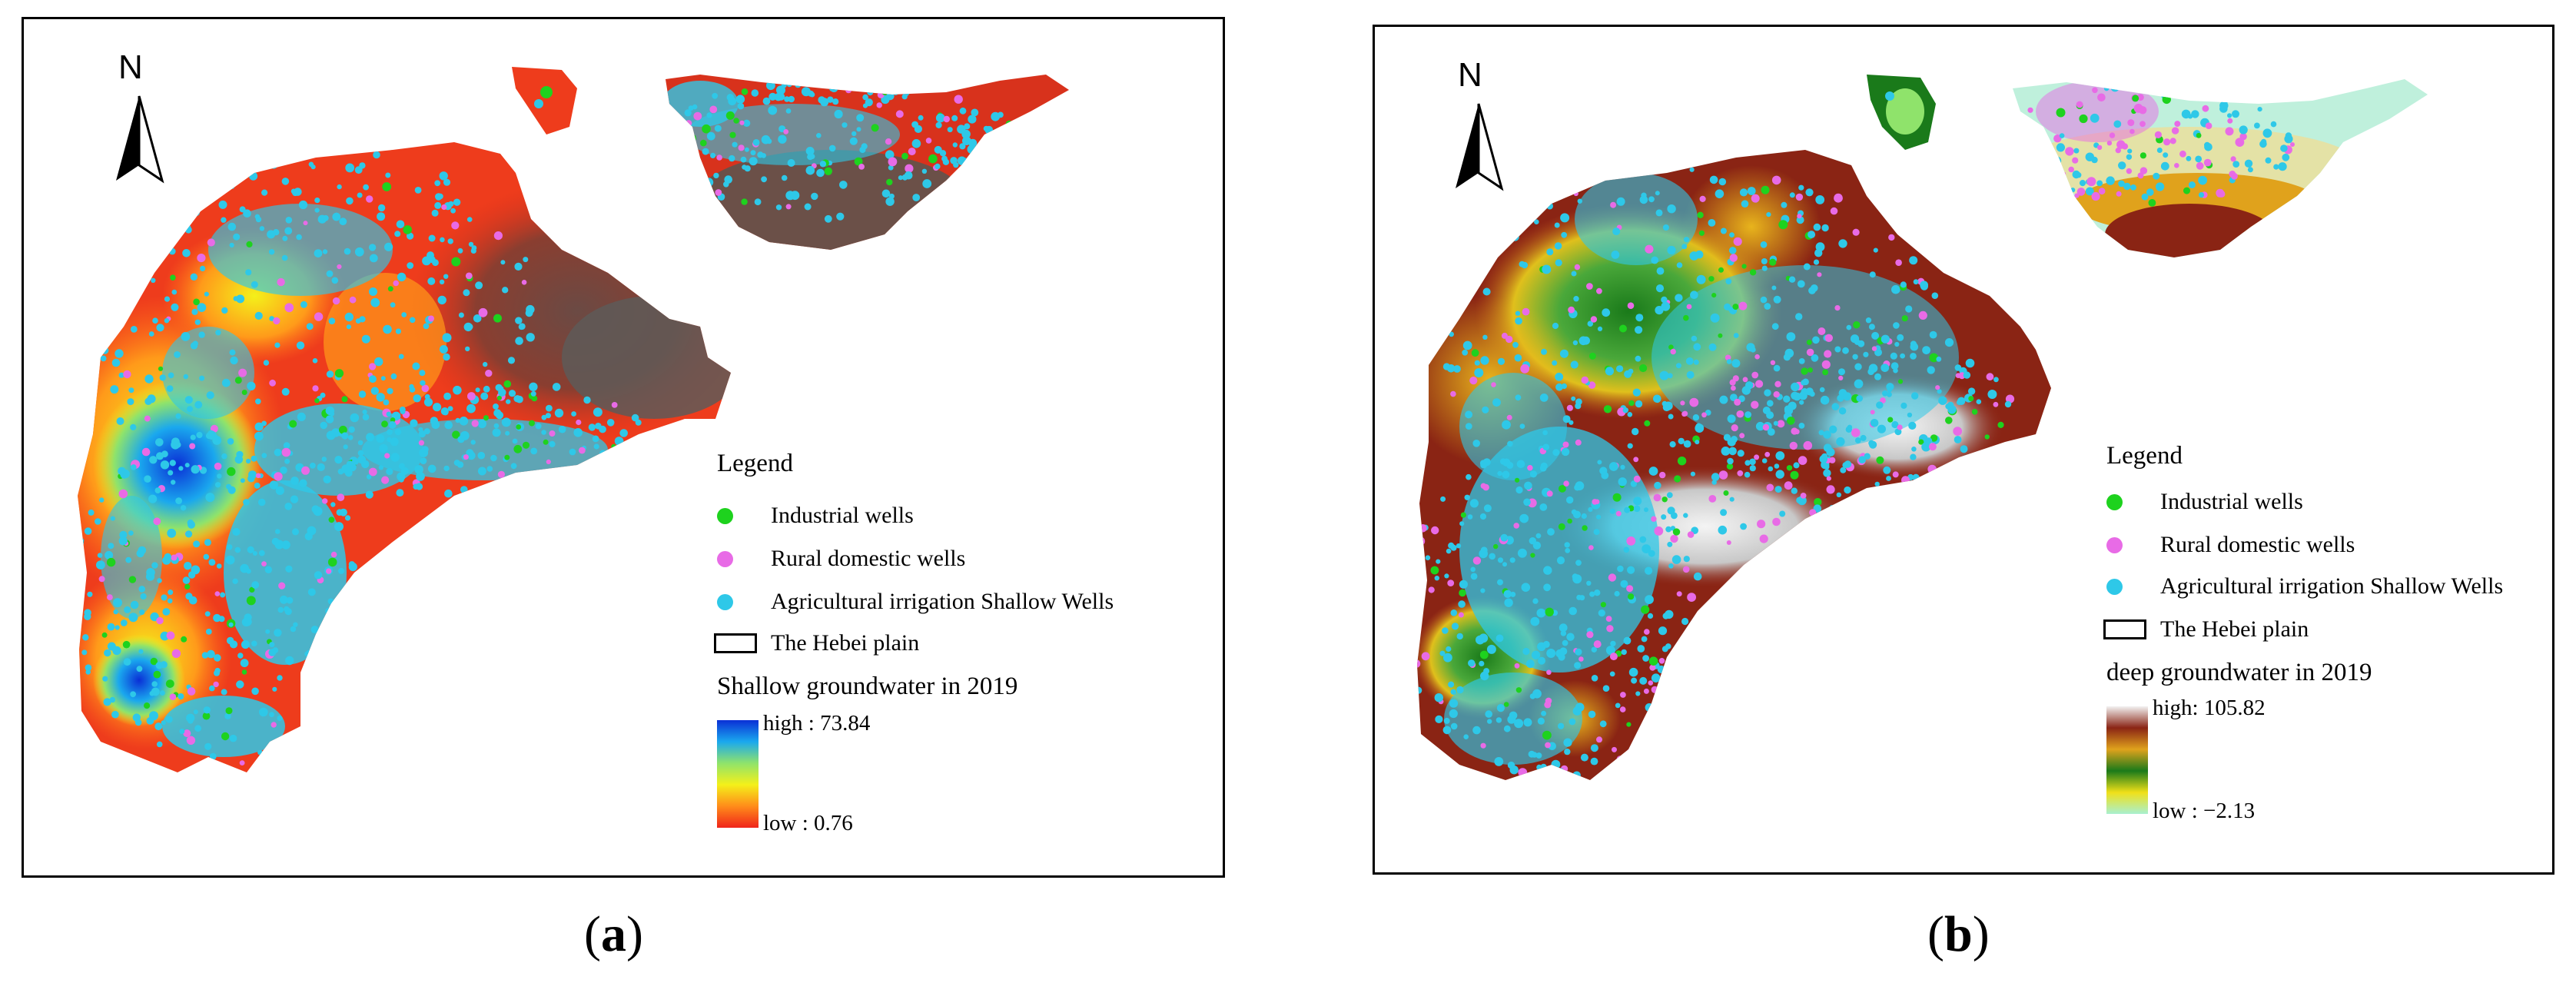 The image size is (2576, 993). I want to click on hebei-plain-swatch, so click(2124, 629).